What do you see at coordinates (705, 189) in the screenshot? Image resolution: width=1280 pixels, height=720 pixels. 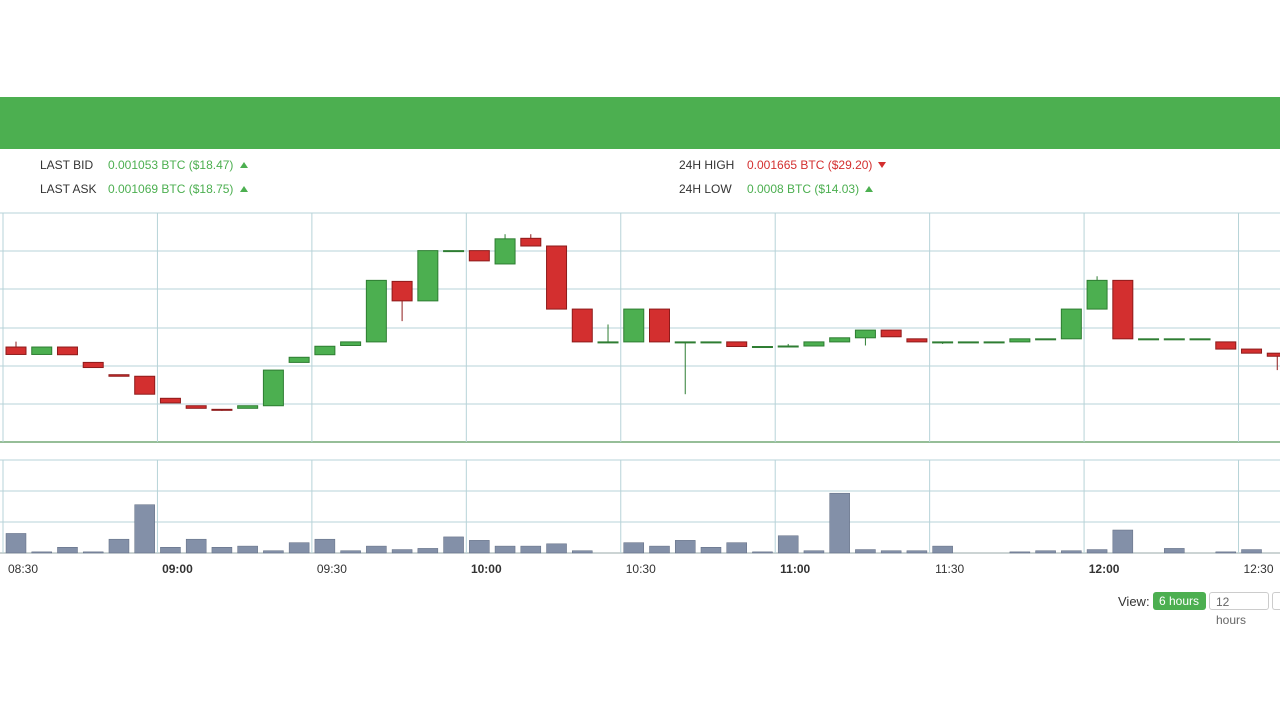 I see `low-label: 24H LOW` at bounding box center [705, 189].